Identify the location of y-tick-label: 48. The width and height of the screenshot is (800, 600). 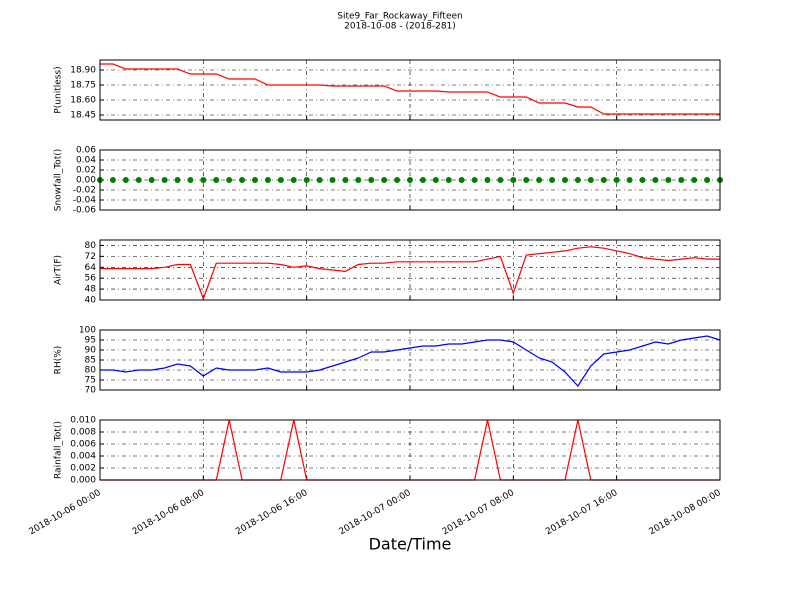
(91, 290).